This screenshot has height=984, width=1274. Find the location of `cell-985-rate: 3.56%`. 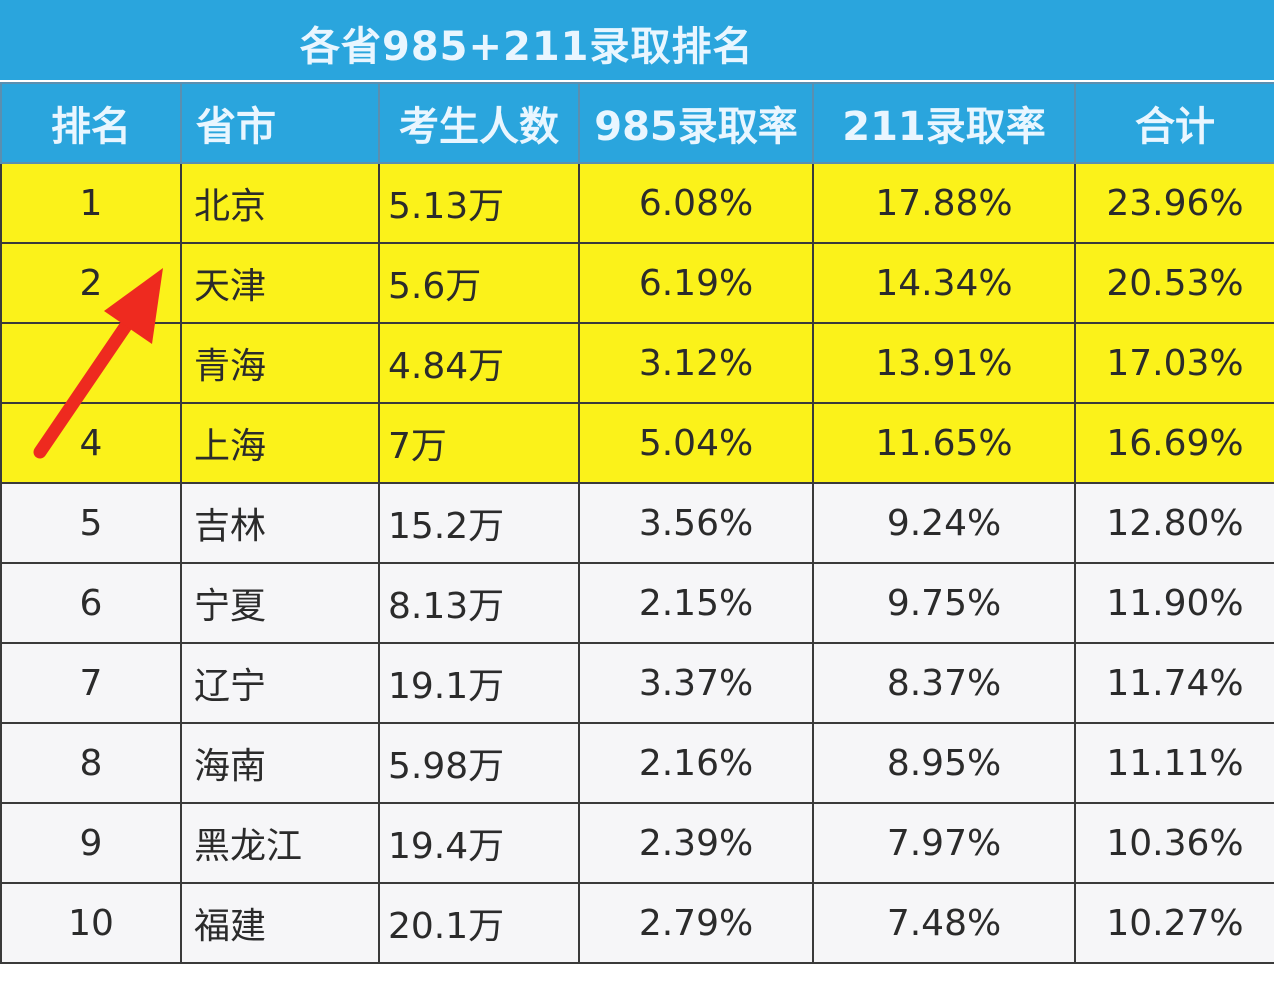

cell-985-rate: 3.56% is located at coordinates (696, 523).